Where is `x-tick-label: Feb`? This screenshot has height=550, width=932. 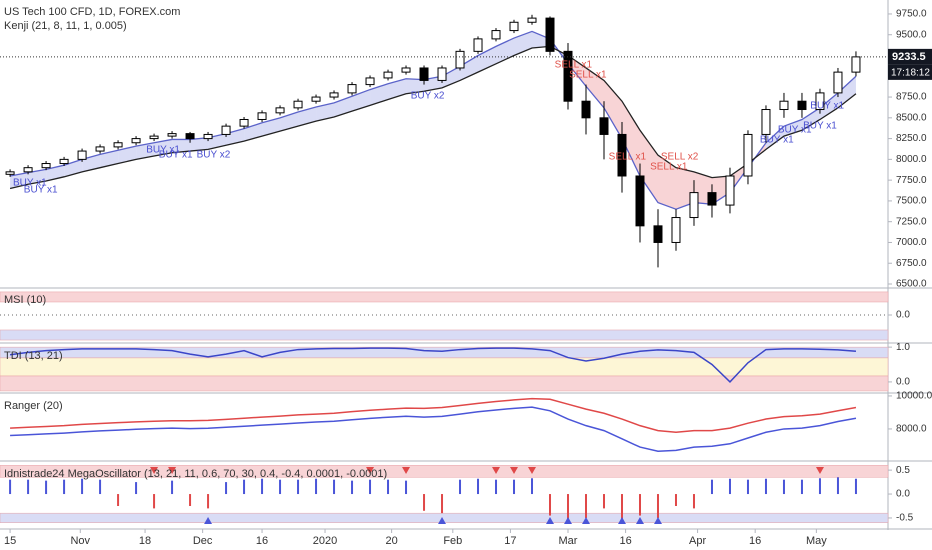
x-tick-label: Feb is located at coordinates (452, 541).